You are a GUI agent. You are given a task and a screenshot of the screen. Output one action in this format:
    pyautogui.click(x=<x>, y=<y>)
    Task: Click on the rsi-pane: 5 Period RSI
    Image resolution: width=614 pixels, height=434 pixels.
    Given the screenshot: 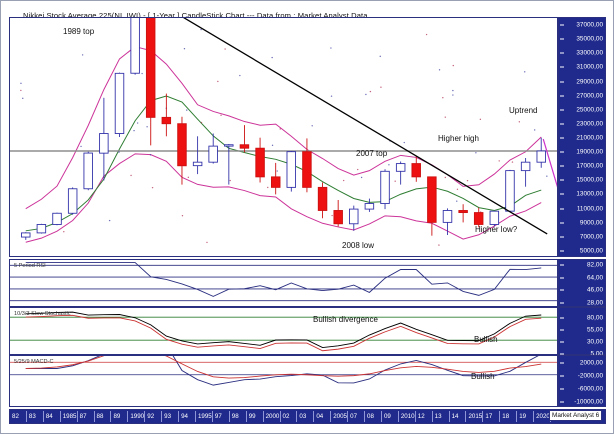 What is the action you would take?
    pyautogui.click(x=283, y=283)
    